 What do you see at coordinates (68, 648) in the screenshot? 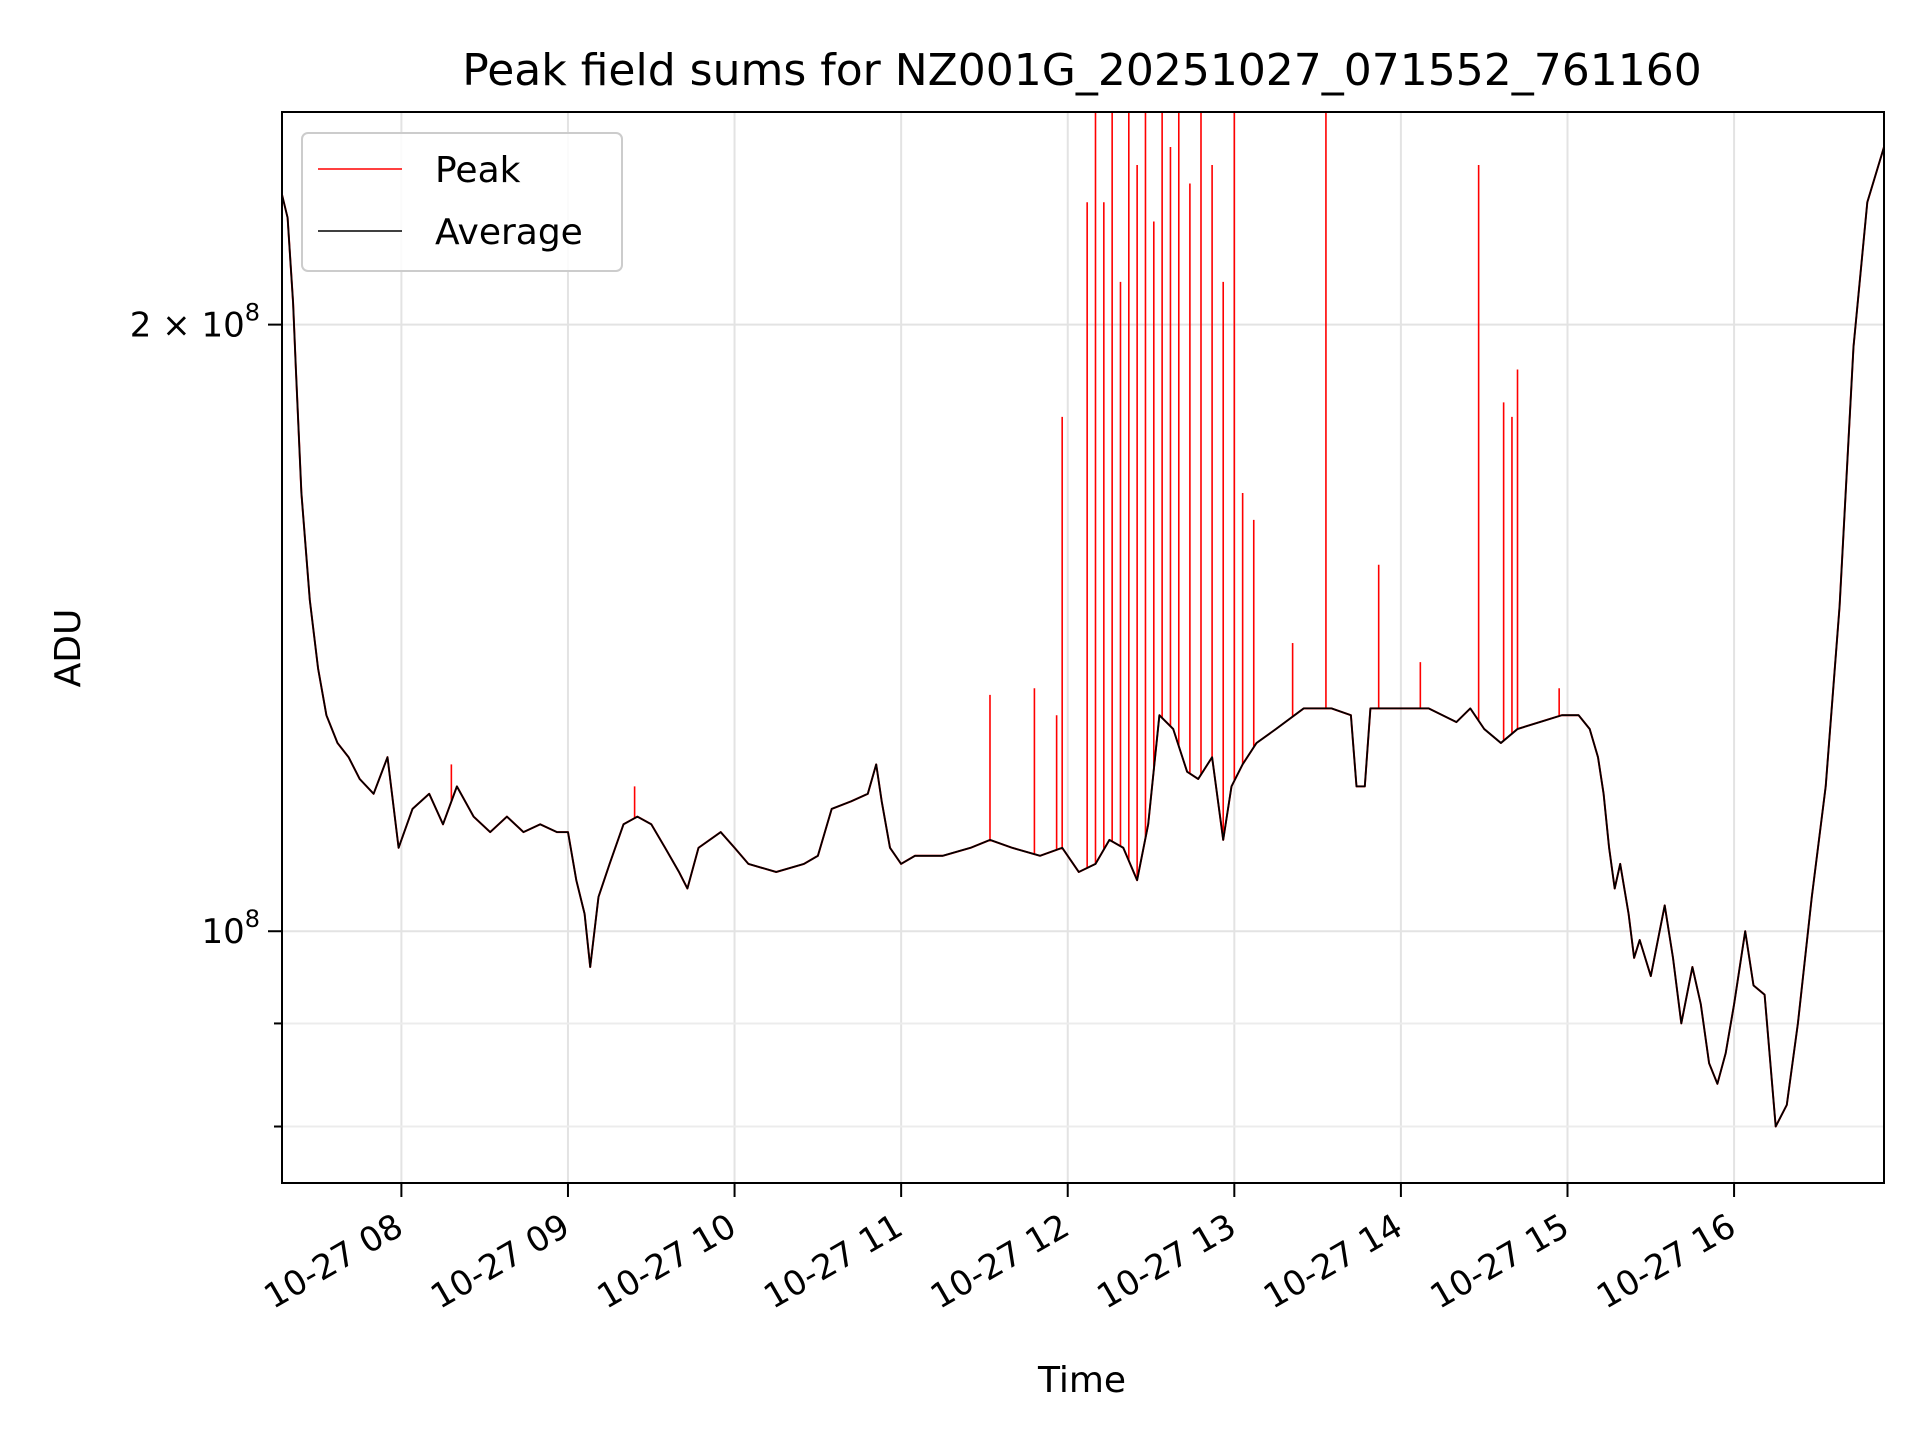
I see `y-axis-label: ADU` at bounding box center [68, 648].